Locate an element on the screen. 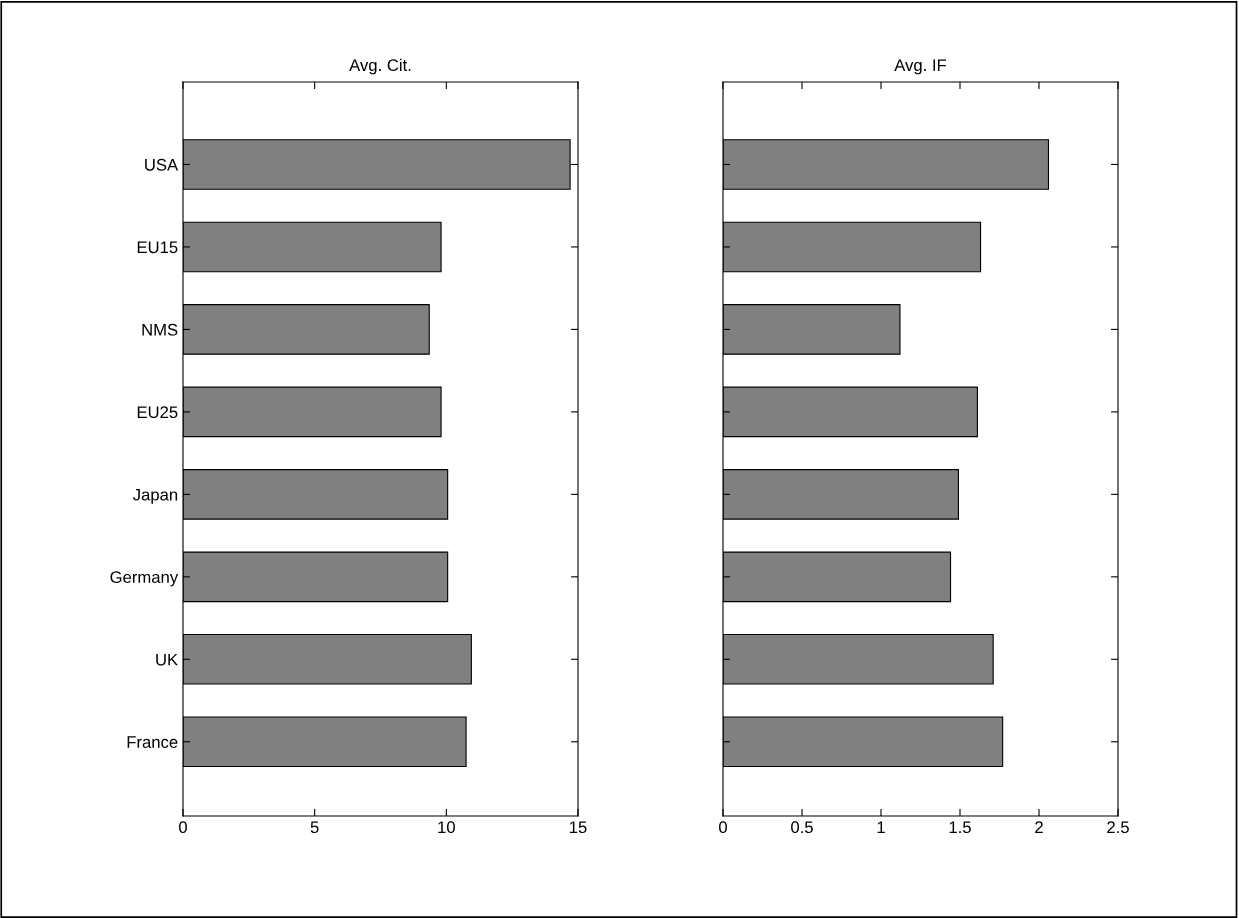 The width and height of the screenshot is (1239, 918). chart-title: Avg. IF is located at coordinates (920, 67).